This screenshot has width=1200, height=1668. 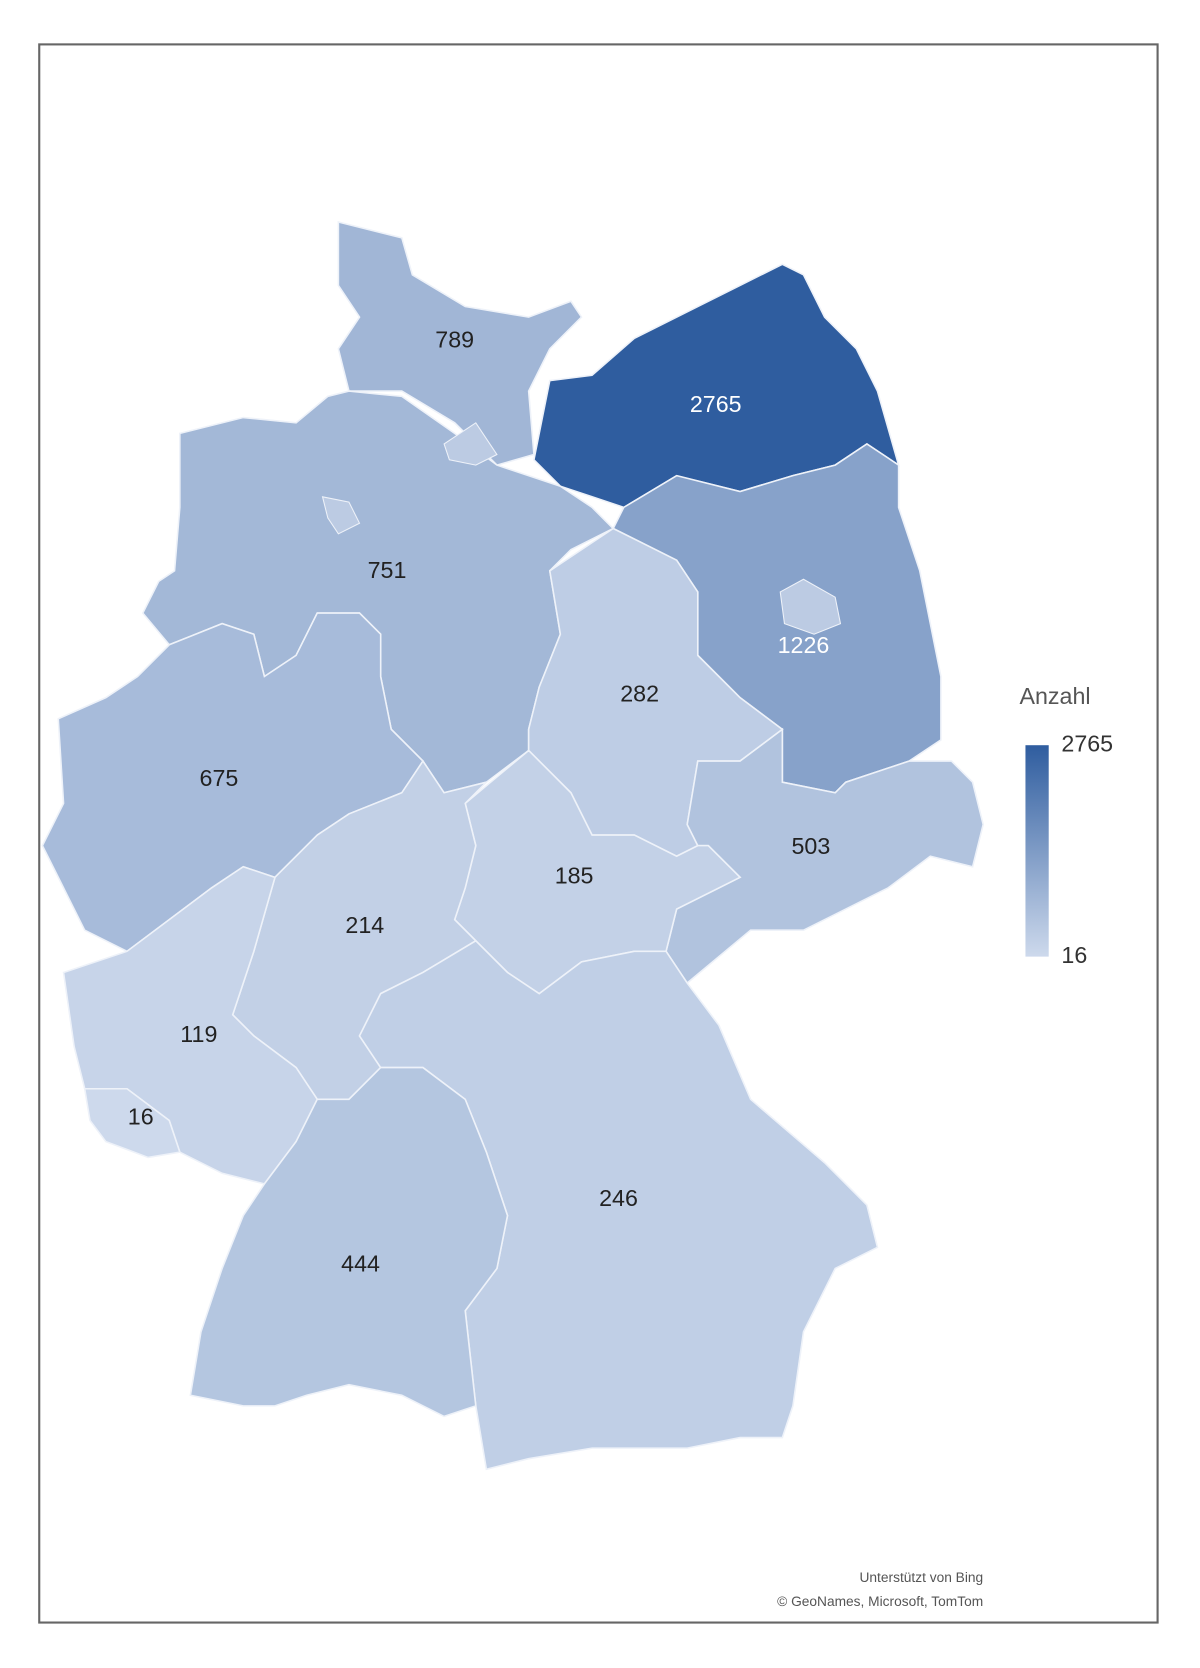 What do you see at coordinates (922, 1577) in the screenshot?
I see `credit: Unterstützt von Bing` at bounding box center [922, 1577].